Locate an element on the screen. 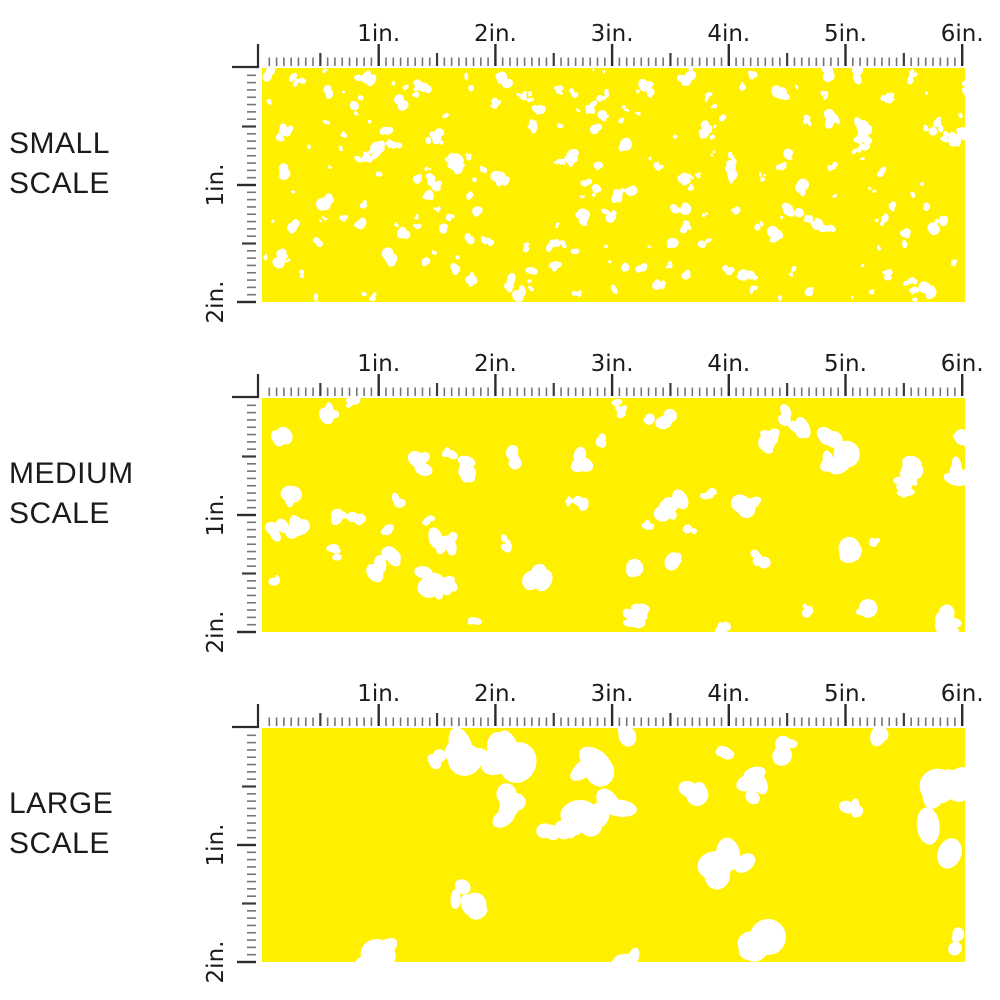 Image resolution: width=1000 pixels, height=1000 pixels. scale-label-line: SCALE is located at coordinates (59, 843).